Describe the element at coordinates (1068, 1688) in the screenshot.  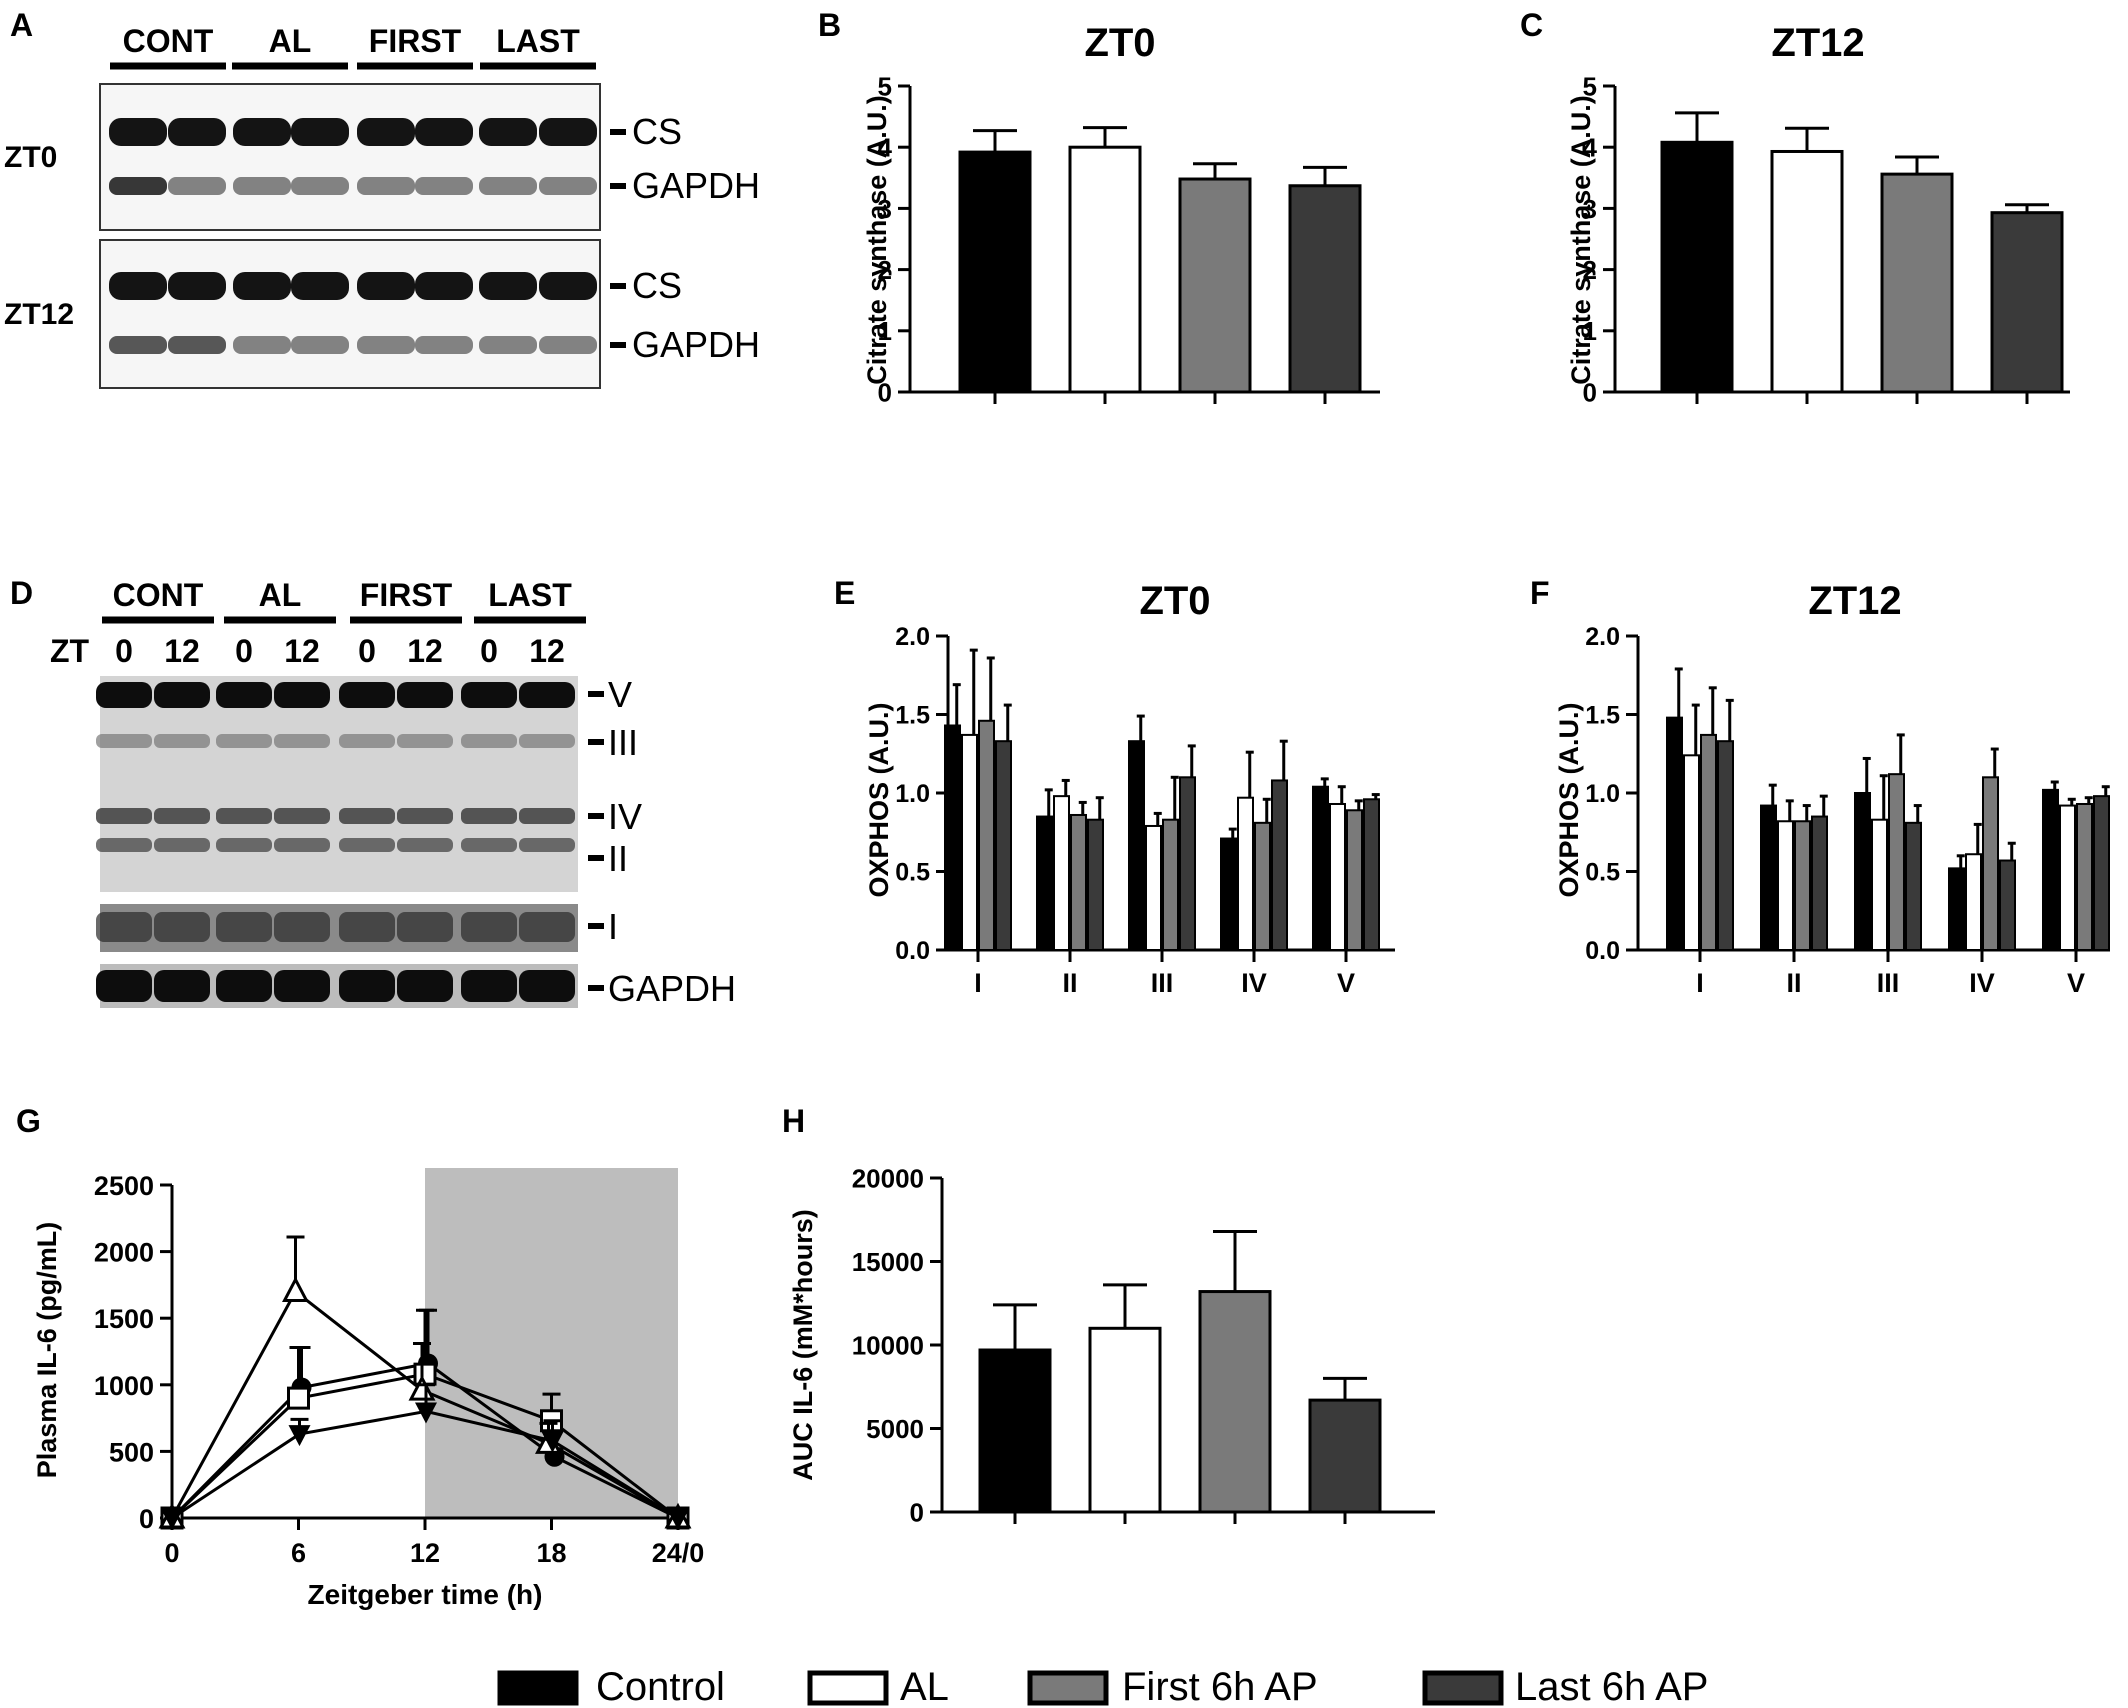
I see `legend-swatch` at that location.